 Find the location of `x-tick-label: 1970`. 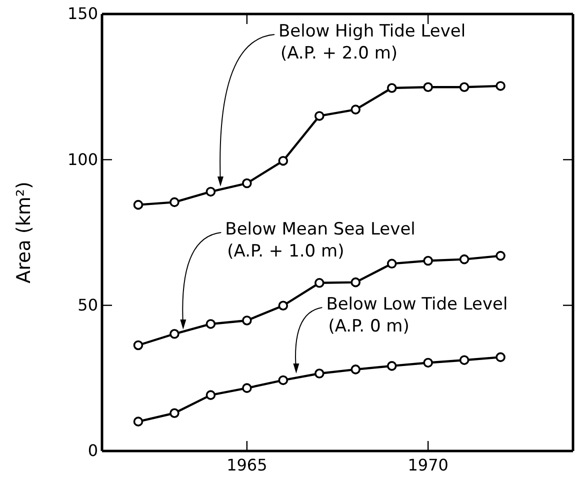

x-tick-label: 1970 is located at coordinates (428, 464).